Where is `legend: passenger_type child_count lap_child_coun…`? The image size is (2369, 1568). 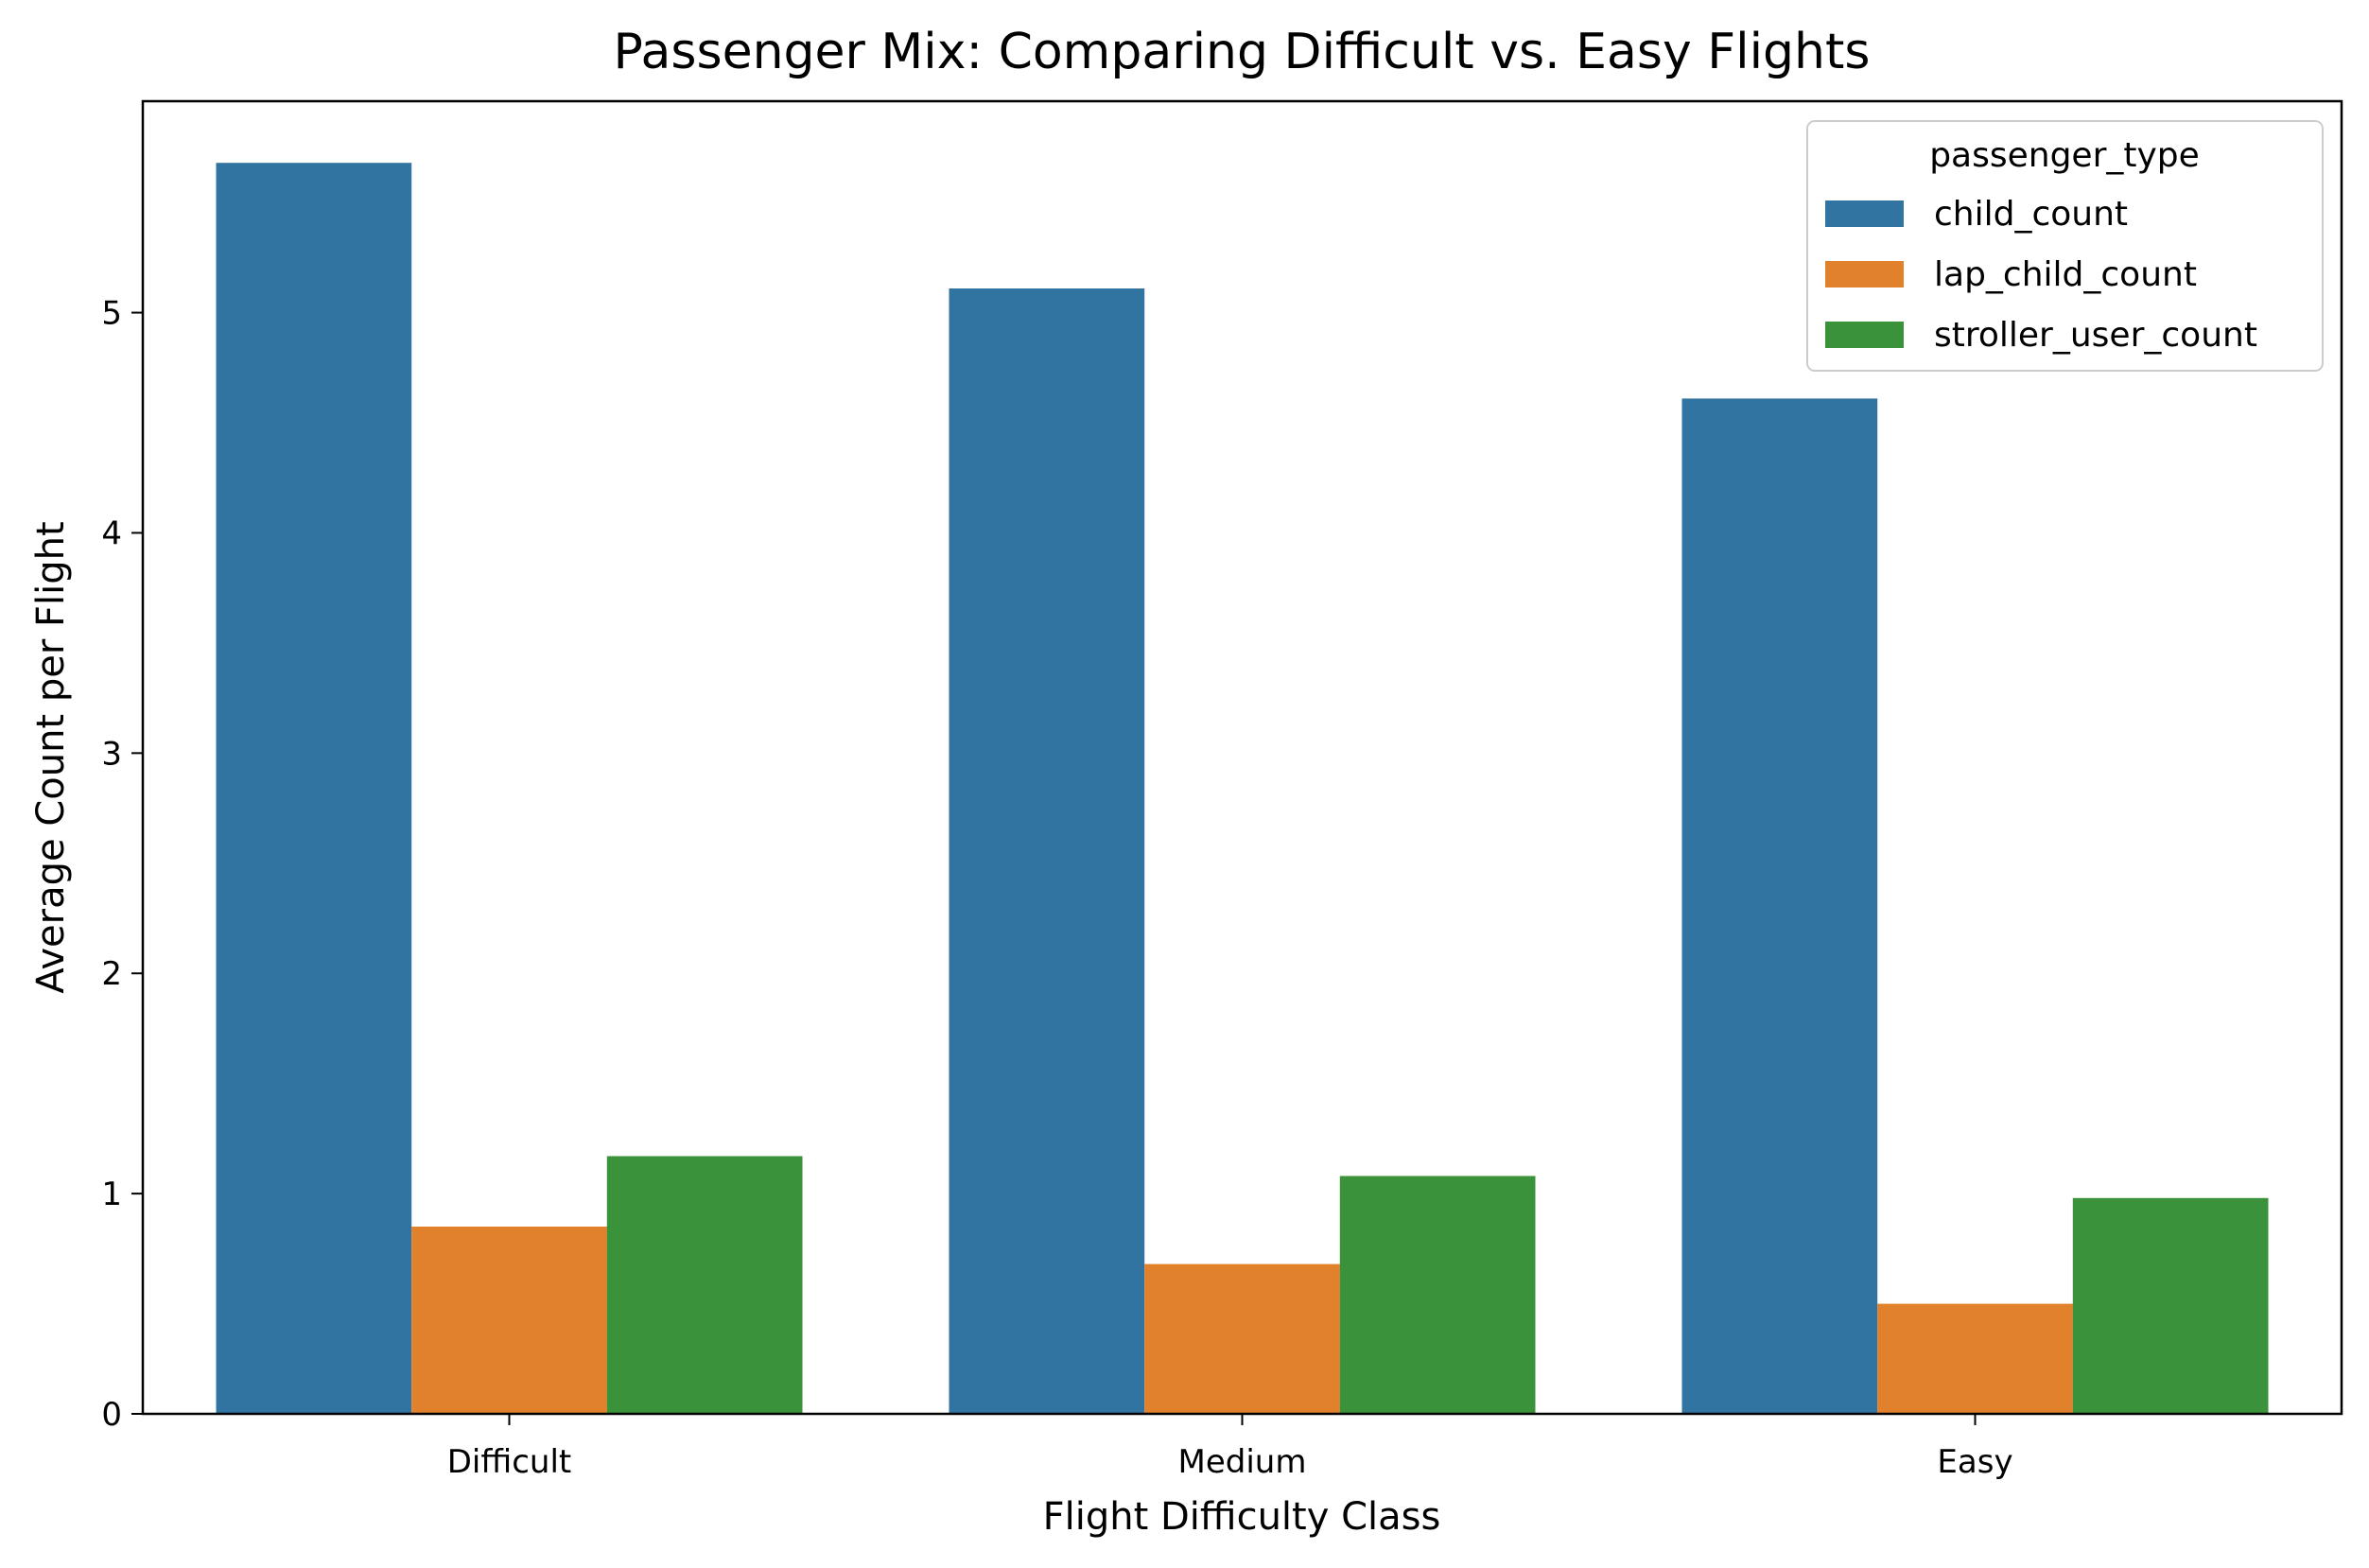
legend: passenger_type child_count lap_child_coun… is located at coordinates (2065, 246).